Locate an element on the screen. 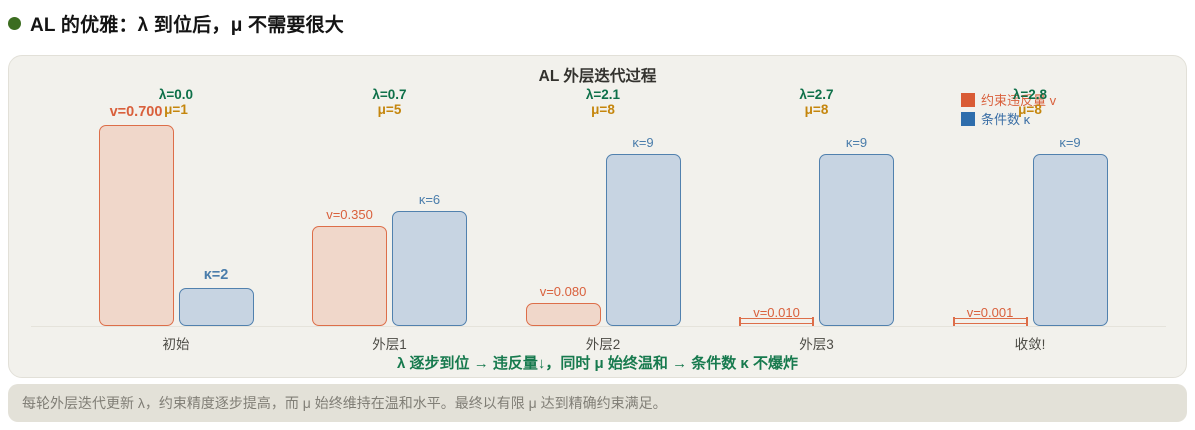 The height and width of the screenshot is (430, 1195). x-tick-label: 外层2 is located at coordinates (603, 344).